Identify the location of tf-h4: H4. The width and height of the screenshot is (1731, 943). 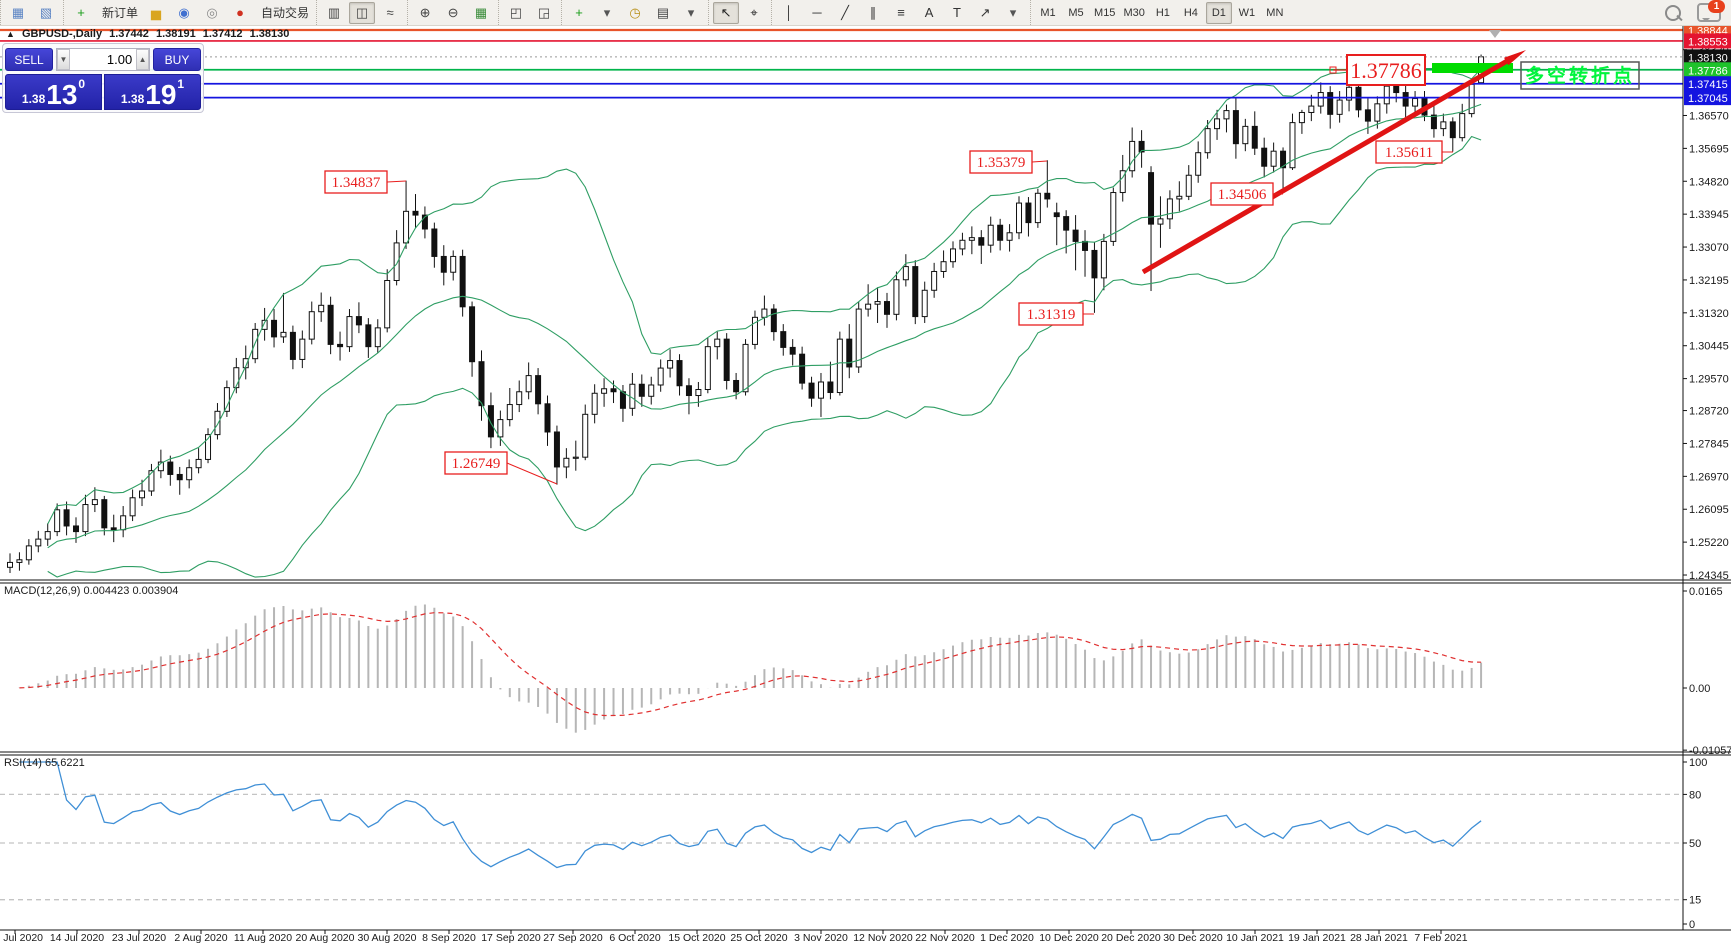
(1190, 12).